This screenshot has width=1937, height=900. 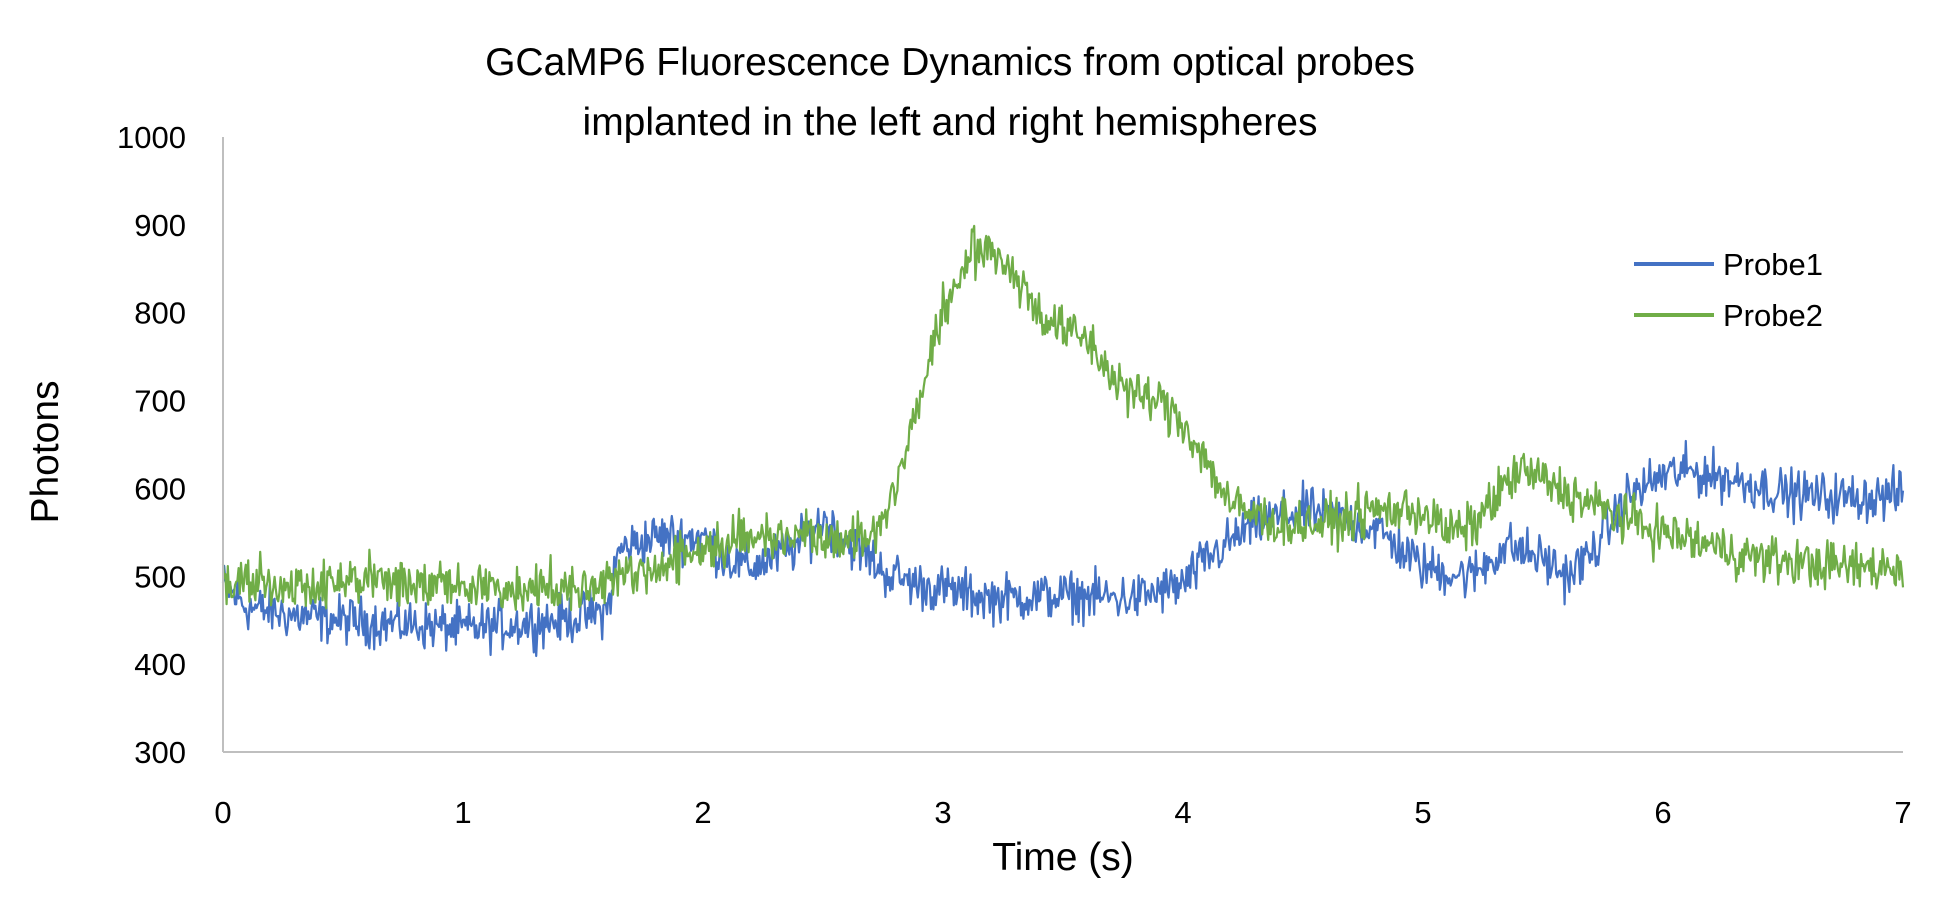 What do you see at coordinates (942, 812) in the screenshot?
I see `x-tick-label: 3` at bounding box center [942, 812].